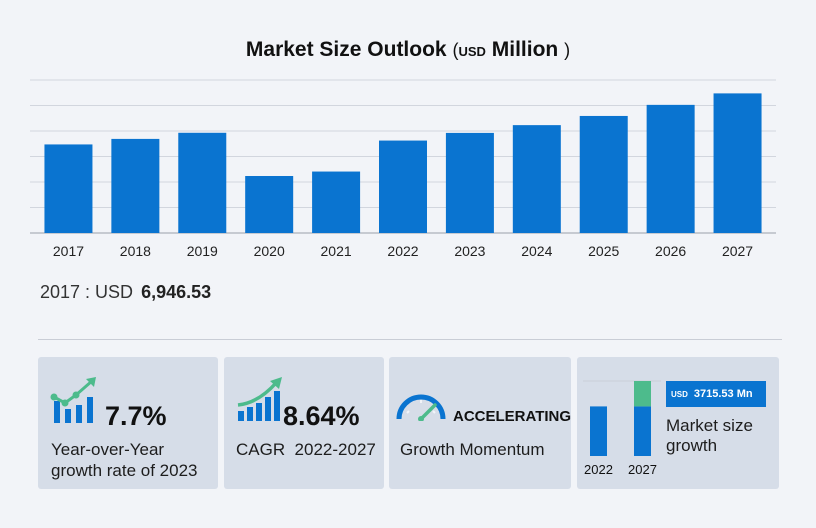  Describe the element at coordinates (598, 469) in the screenshot. I see `mini-label-2022: 2022` at that location.